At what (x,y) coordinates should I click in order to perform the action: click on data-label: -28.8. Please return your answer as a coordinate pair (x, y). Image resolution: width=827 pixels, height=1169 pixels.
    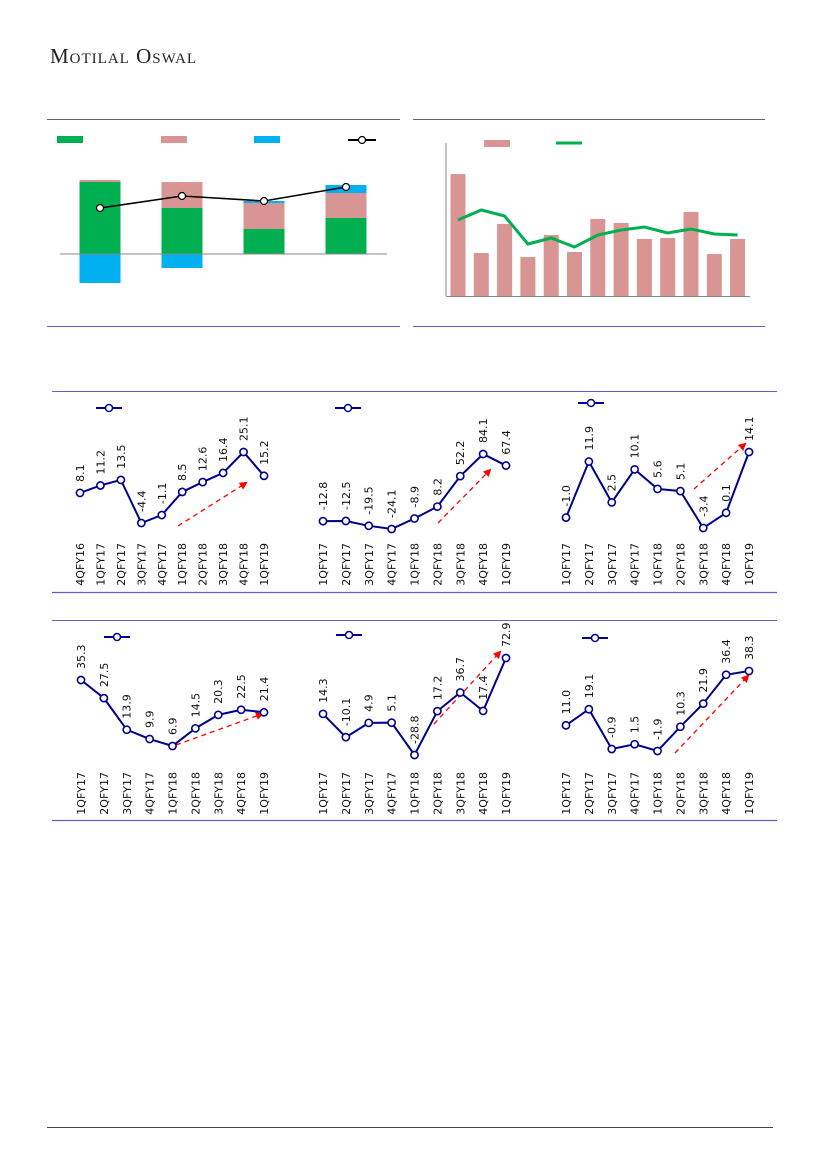
    Looking at the image, I should click on (415, 730).